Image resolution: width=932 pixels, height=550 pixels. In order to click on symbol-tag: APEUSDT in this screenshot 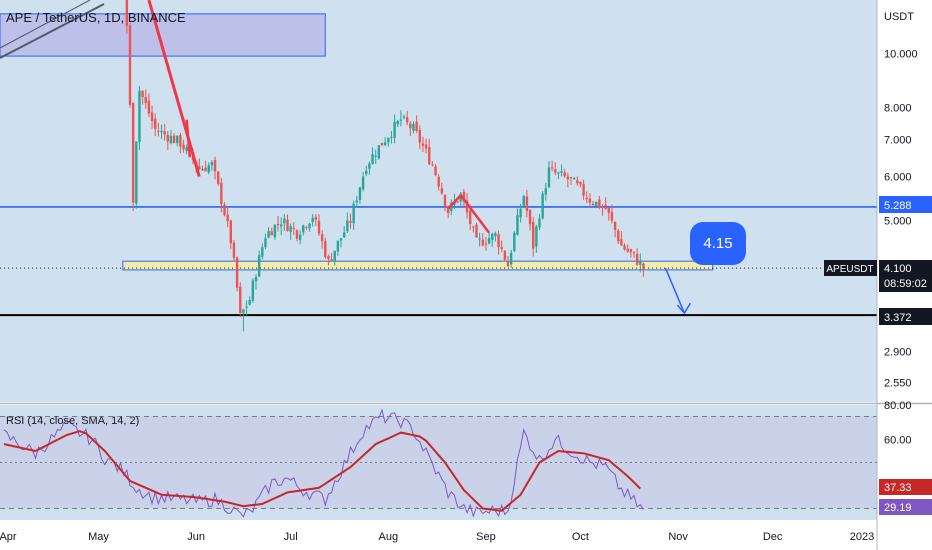, I will do `click(850, 268)`.